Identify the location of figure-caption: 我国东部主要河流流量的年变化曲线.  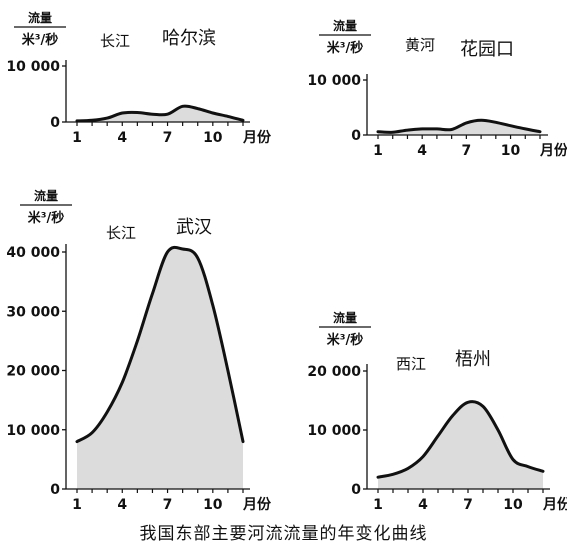
(283, 534).